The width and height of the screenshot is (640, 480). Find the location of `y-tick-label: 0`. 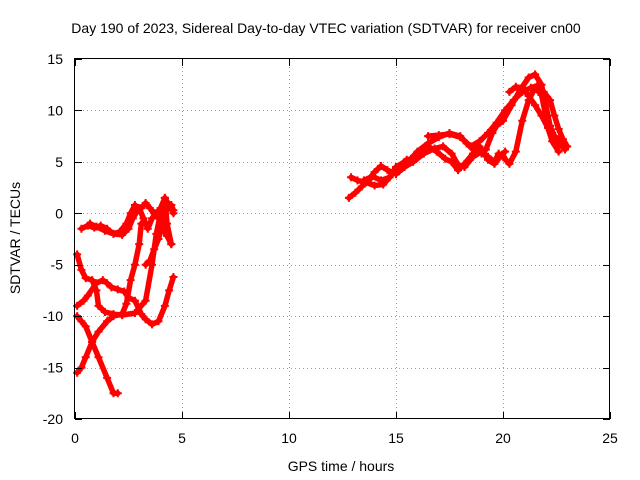

y-tick-label: 0 is located at coordinates (59, 213).